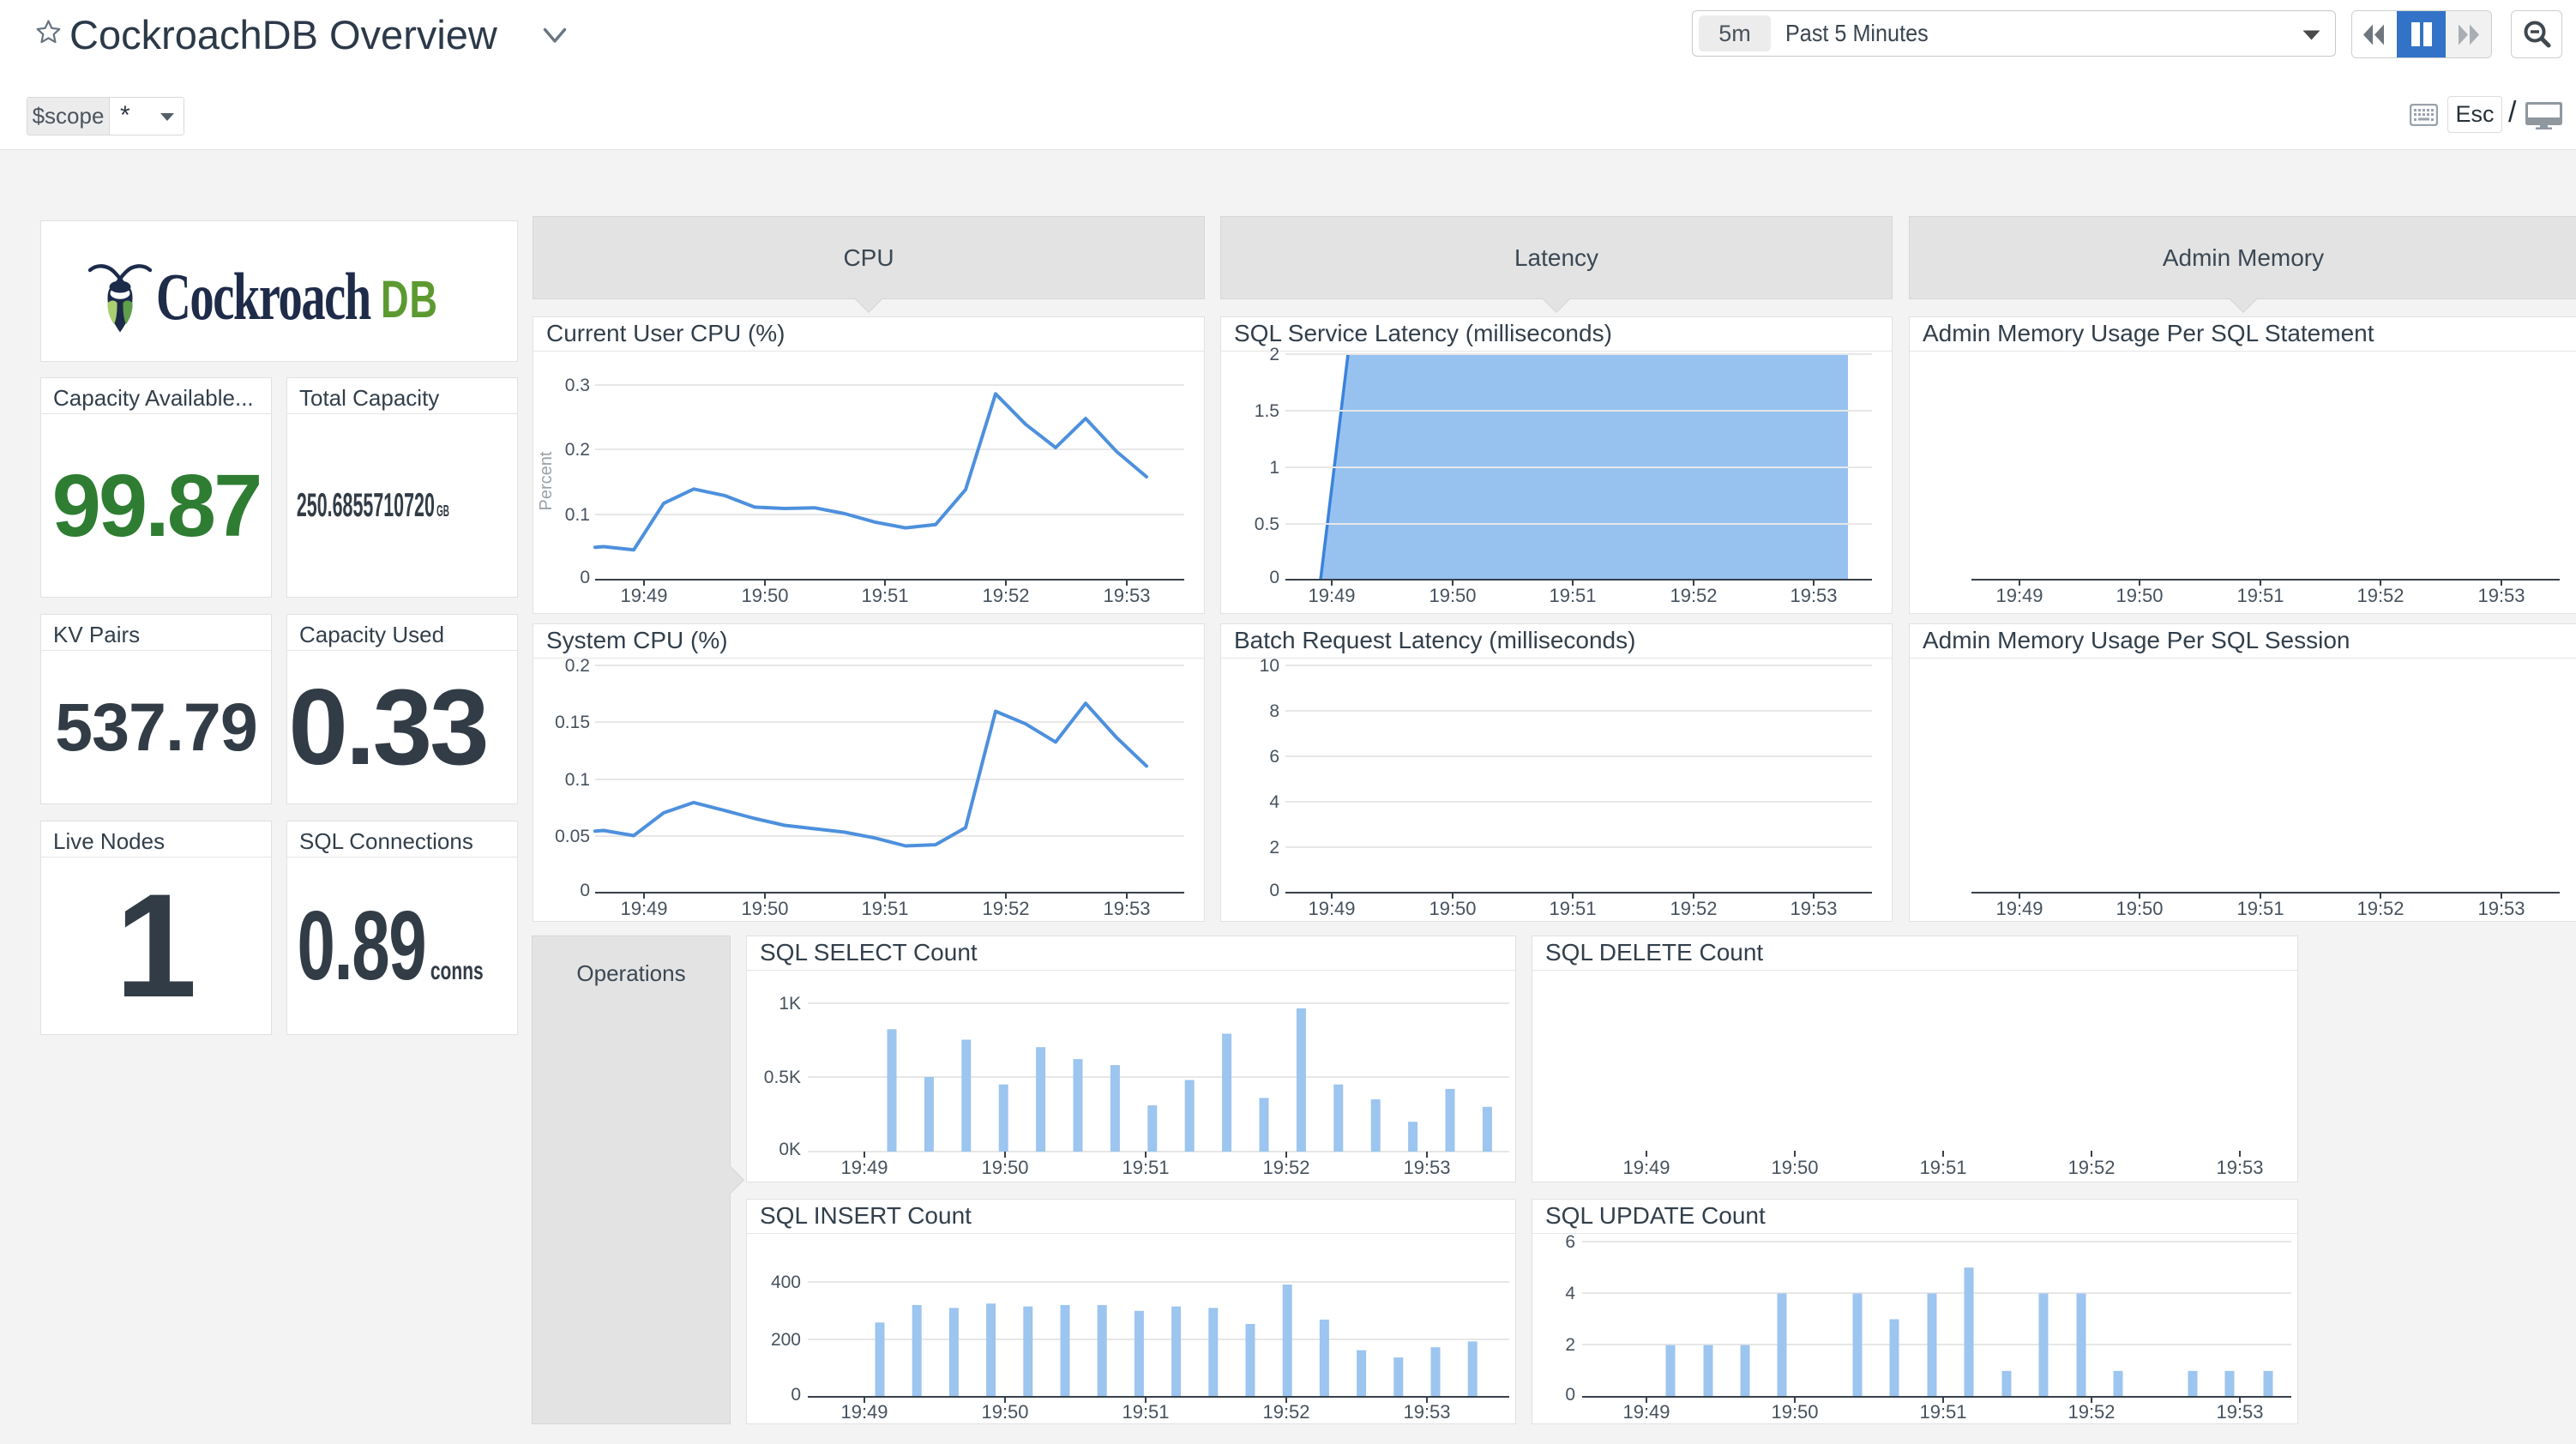 The width and height of the screenshot is (2576, 1444). I want to click on svg-text: 1.5, so click(1267, 411).